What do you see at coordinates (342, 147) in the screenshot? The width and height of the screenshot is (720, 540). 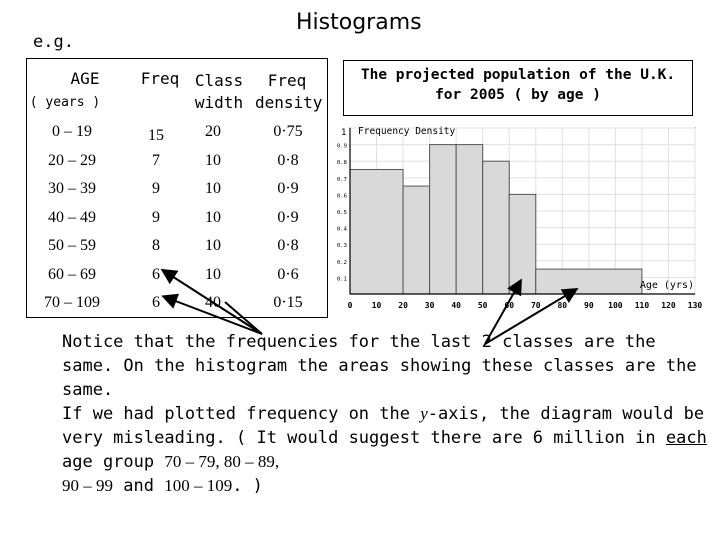 I see `y-tick-label: 0.9` at bounding box center [342, 147].